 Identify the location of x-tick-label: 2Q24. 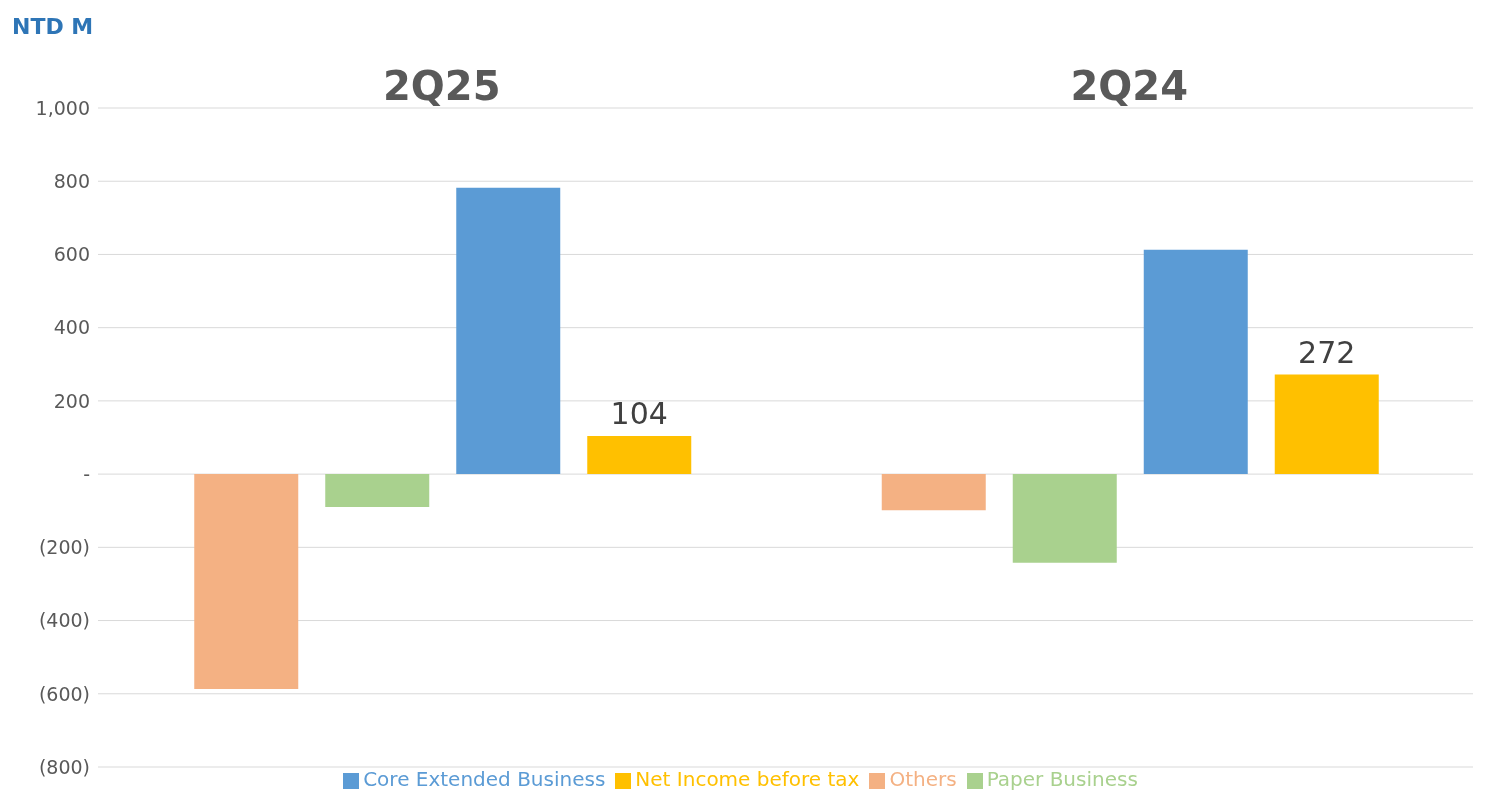
(1129, 86).